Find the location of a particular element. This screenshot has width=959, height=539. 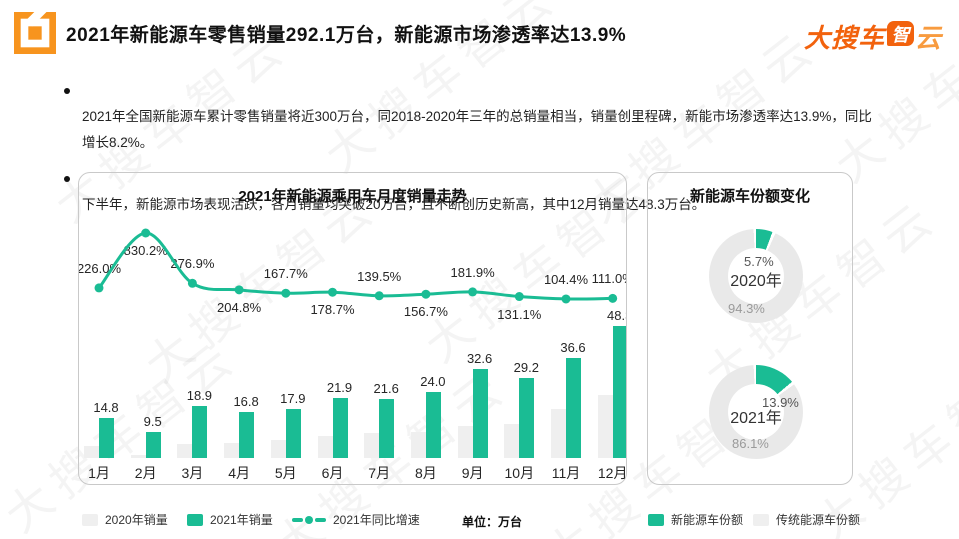

growth-value-label: 167.7% is located at coordinates (285, 274).